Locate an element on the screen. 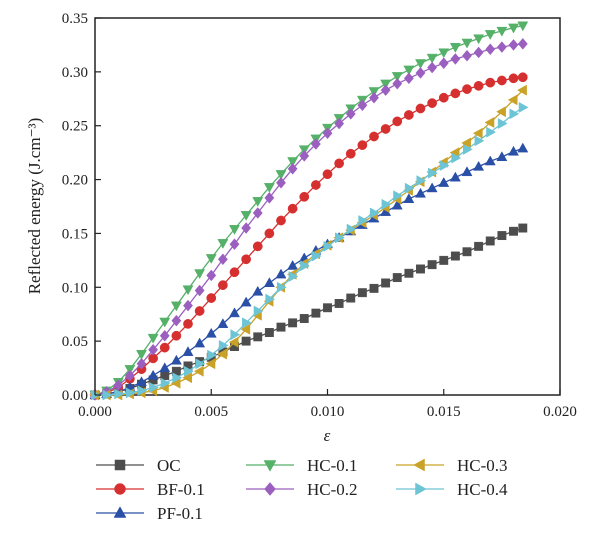  y-tick-label: 0.10 is located at coordinates (75, 288).